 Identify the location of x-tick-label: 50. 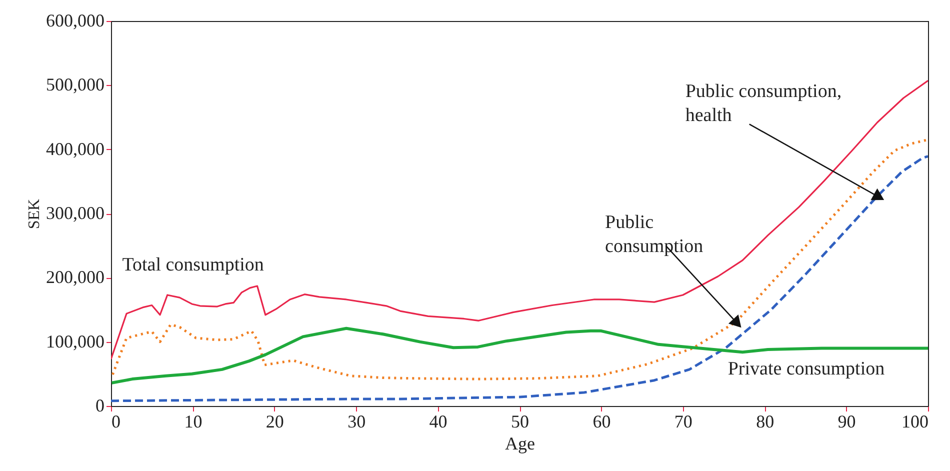
(520, 422).